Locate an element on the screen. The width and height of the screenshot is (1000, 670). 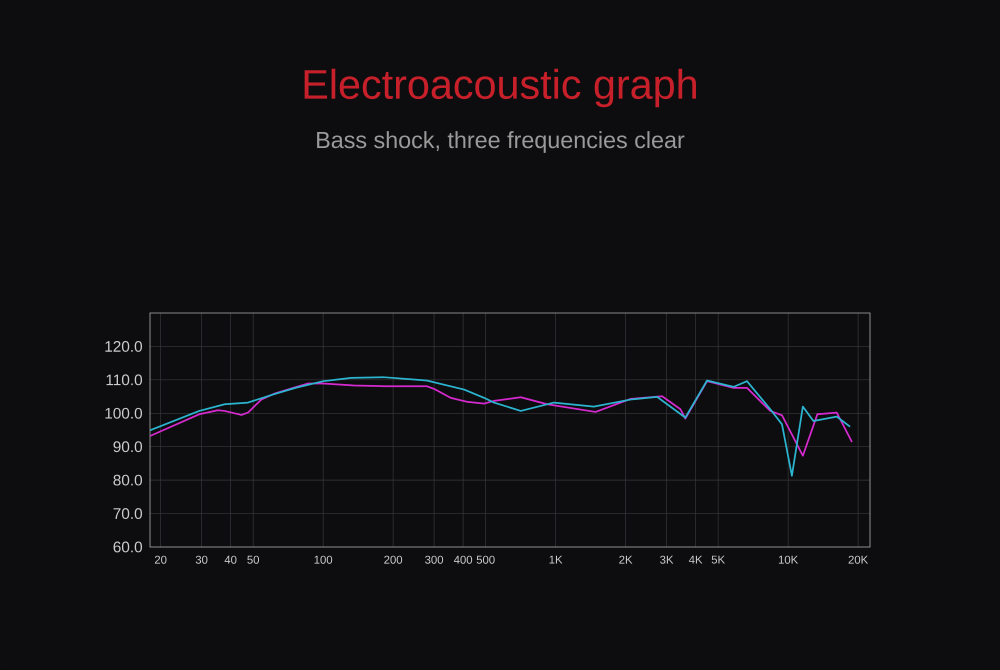
x-tick-label: 10K is located at coordinates (788, 560).